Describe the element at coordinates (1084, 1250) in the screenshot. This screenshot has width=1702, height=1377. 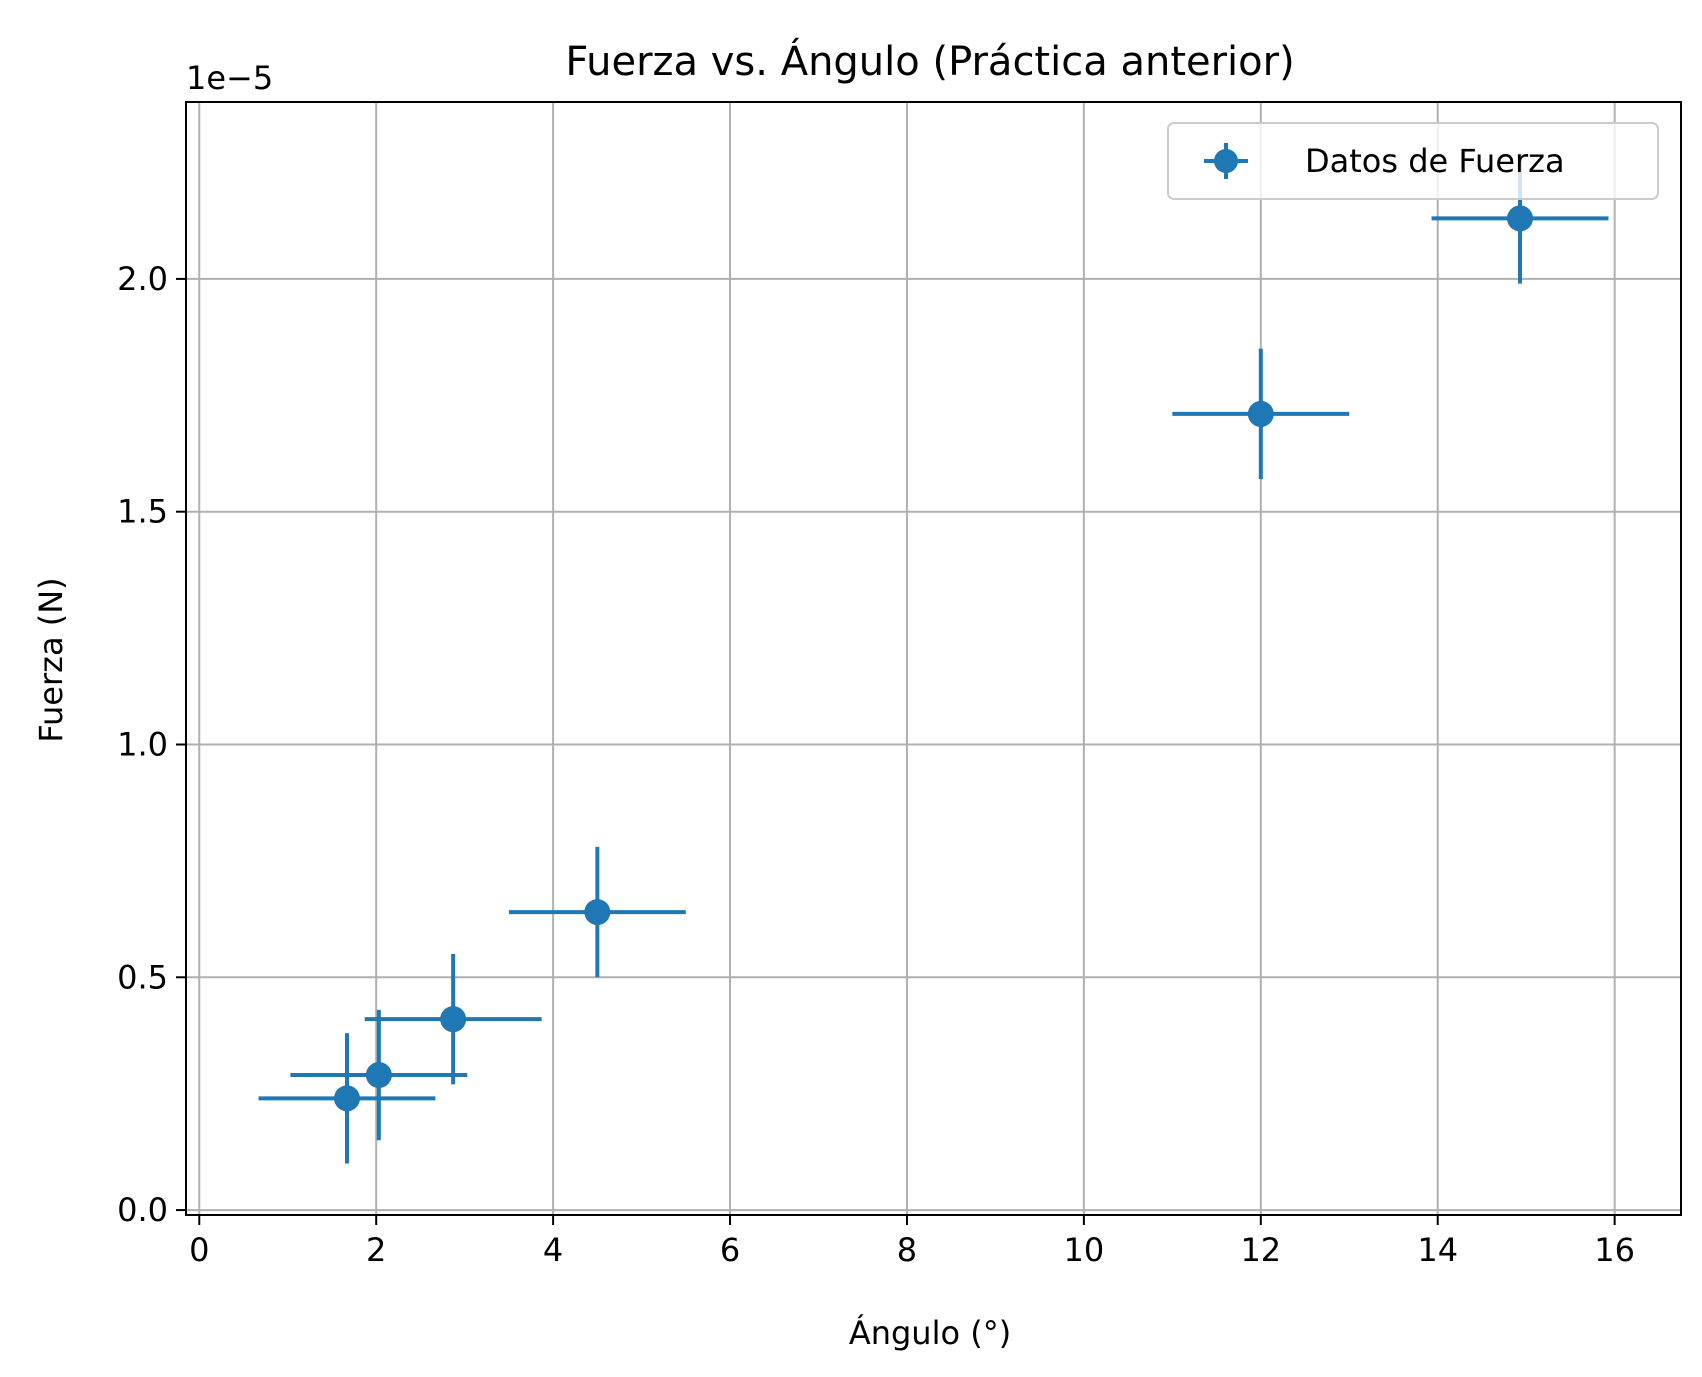
I see `x-tick-label: 10` at that location.